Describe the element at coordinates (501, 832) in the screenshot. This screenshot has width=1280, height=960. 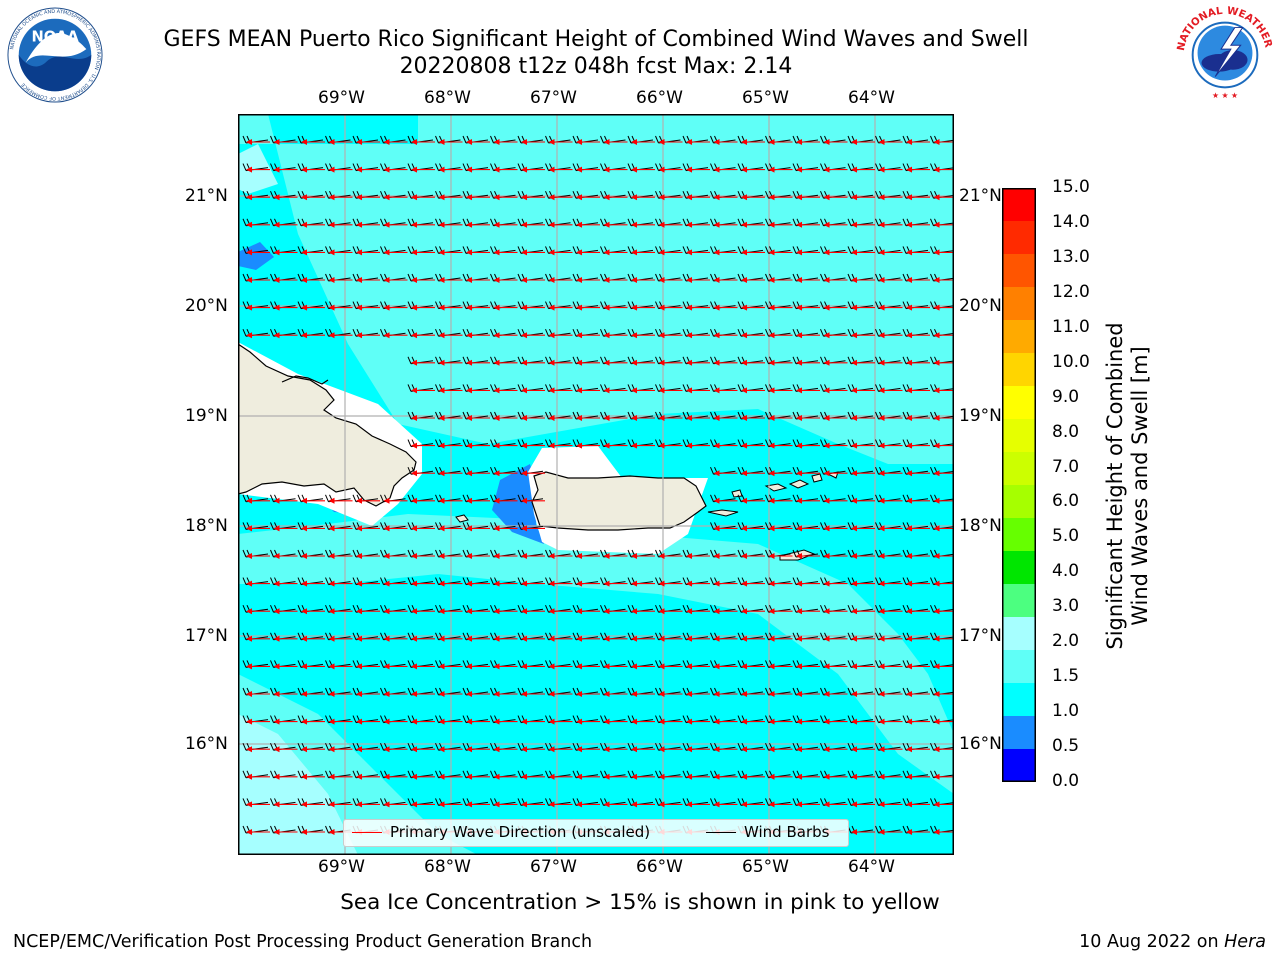
I see `legend-wave-direction: Primary Wave Direction (unscaled)` at that location.